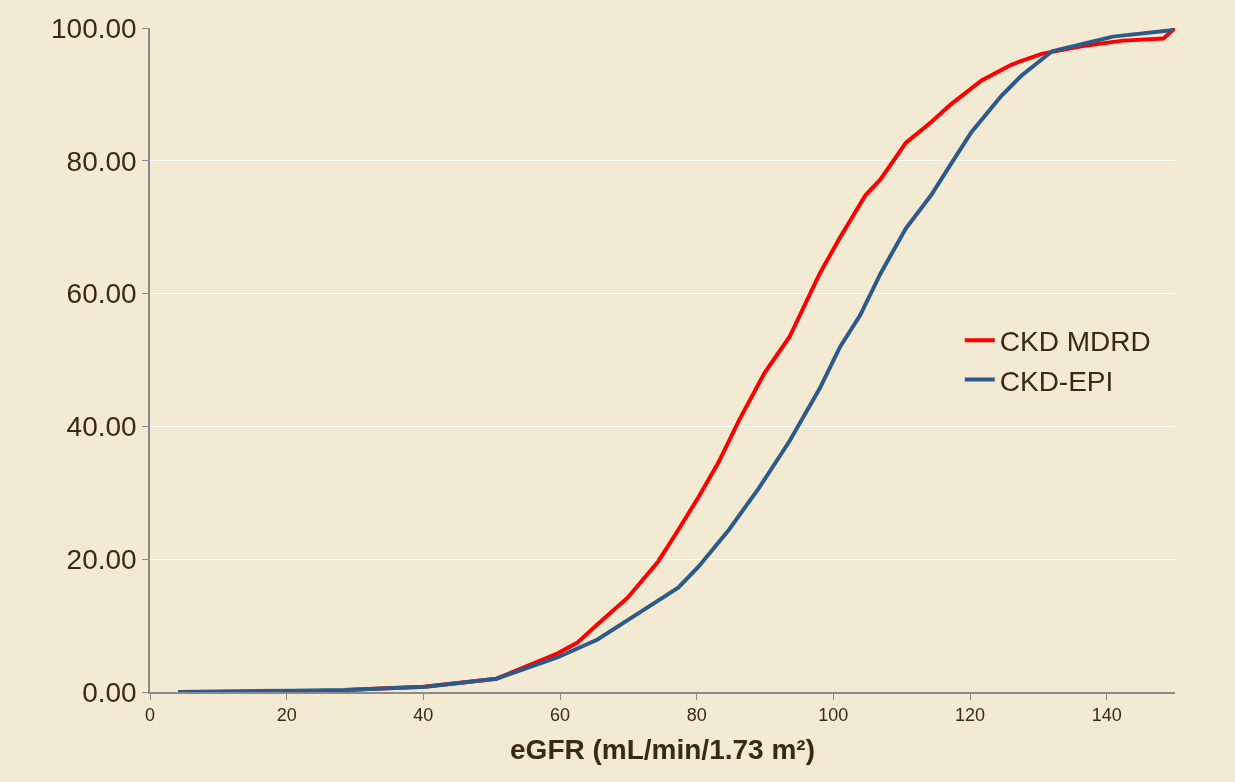  What do you see at coordinates (286, 715) in the screenshot?
I see `x-tick-label: 20` at bounding box center [286, 715].